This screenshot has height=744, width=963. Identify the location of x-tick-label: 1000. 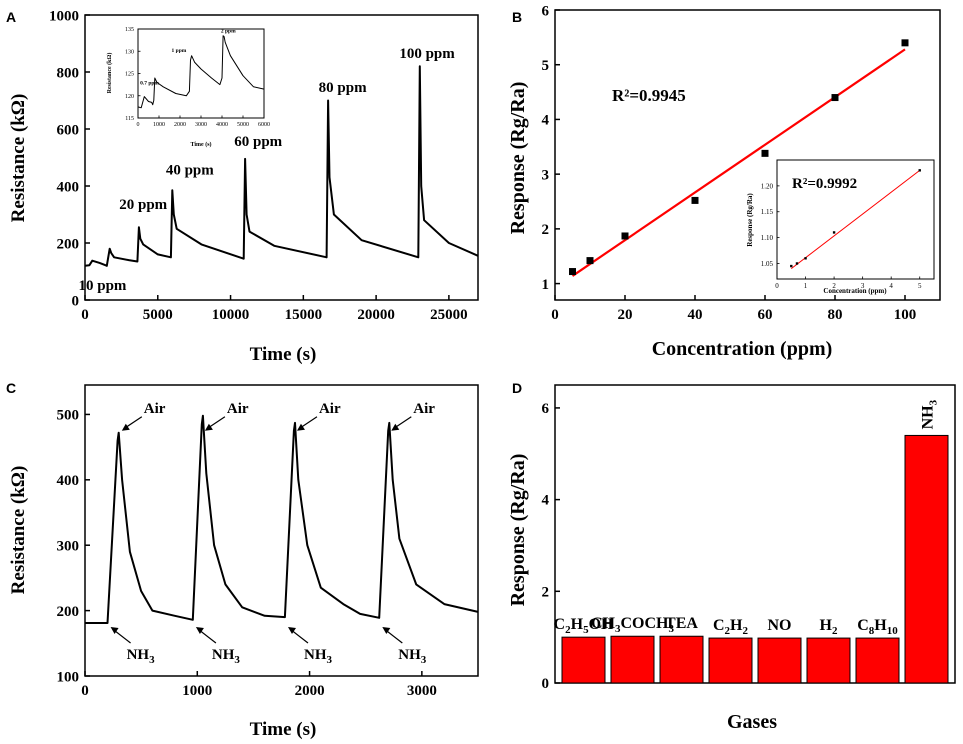
(197, 691).